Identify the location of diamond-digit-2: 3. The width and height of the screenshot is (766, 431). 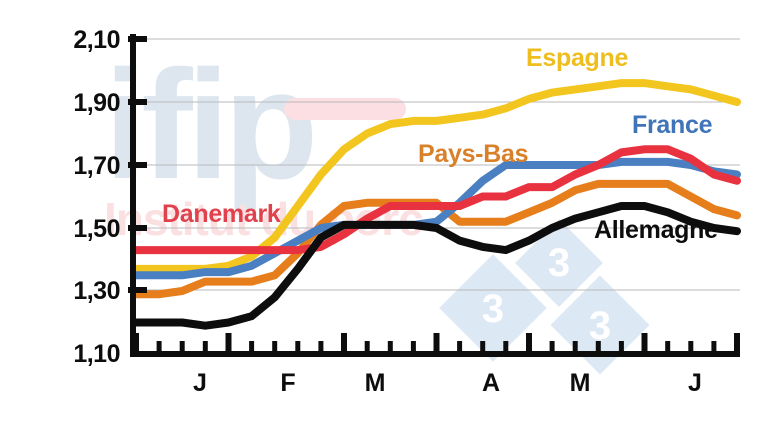
(559, 263).